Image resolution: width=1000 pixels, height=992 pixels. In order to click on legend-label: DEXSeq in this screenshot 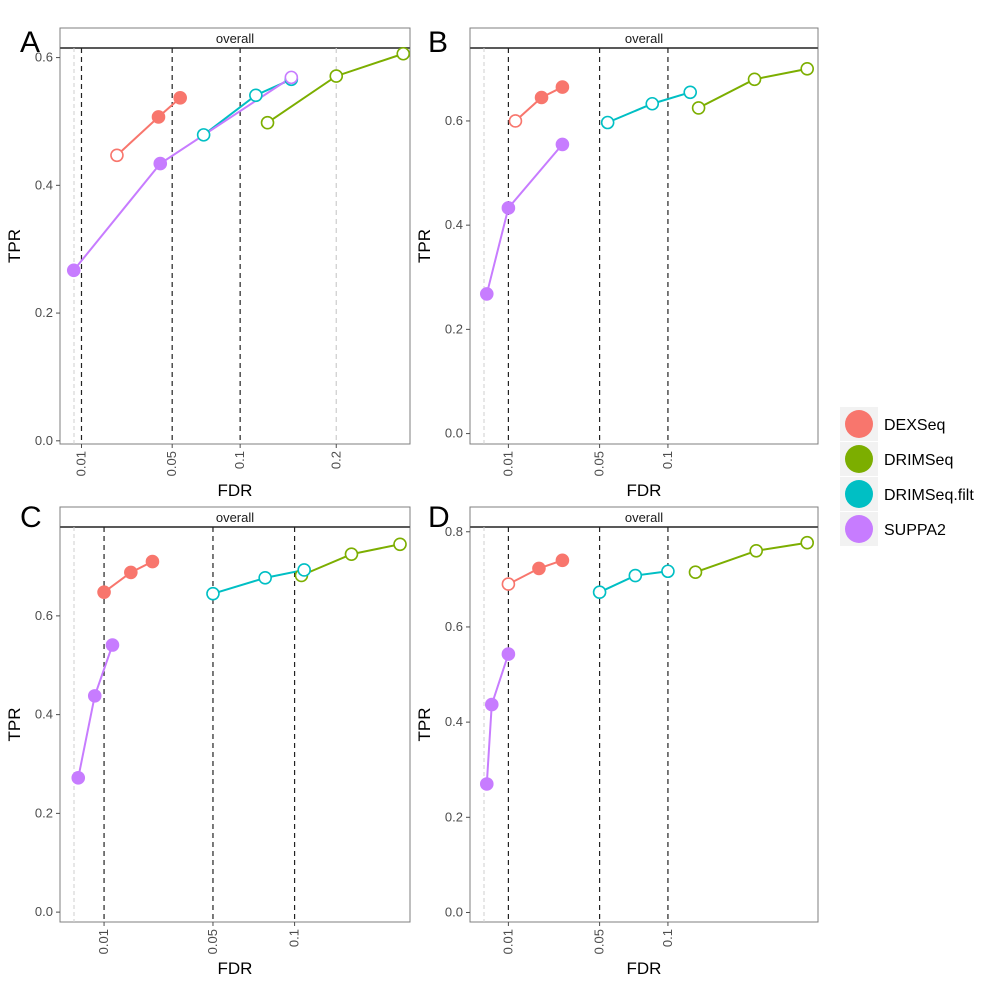, I will do `click(914, 425)`.